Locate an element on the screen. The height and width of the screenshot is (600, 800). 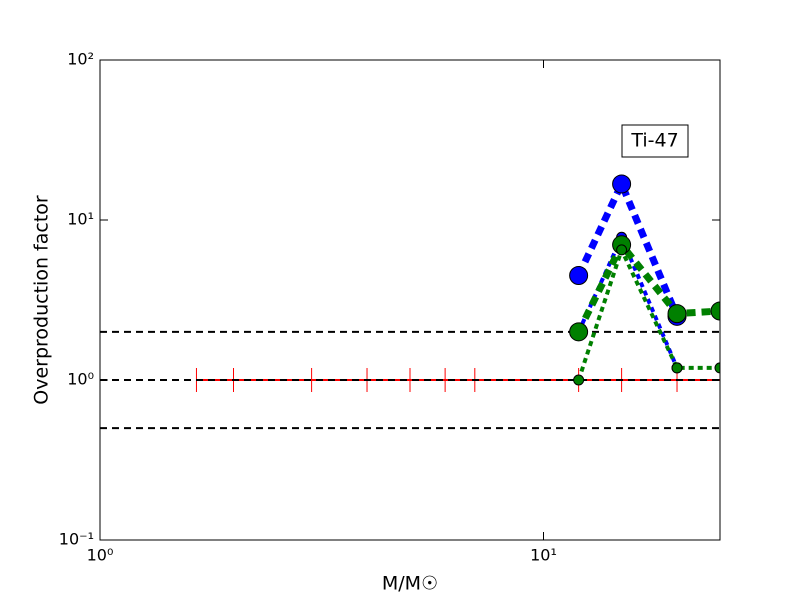
x-tick-label: 10⁰ is located at coordinates (100, 555).